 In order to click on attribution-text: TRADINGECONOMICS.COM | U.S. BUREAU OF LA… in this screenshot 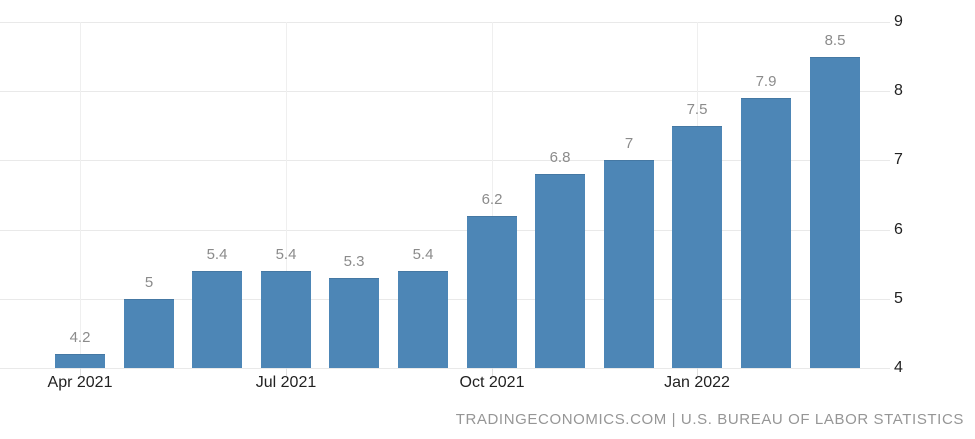, I will do `click(709, 419)`.